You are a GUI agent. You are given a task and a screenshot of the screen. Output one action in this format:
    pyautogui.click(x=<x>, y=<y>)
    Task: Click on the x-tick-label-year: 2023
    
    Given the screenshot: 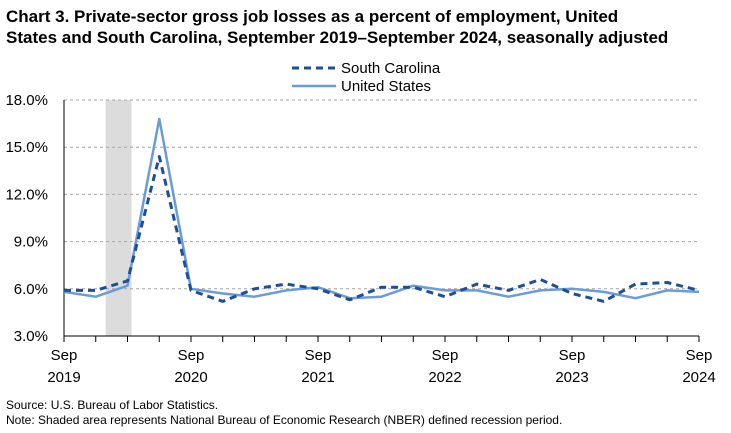 What is the action you would take?
    pyautogui.click(x=571, y=377)
    